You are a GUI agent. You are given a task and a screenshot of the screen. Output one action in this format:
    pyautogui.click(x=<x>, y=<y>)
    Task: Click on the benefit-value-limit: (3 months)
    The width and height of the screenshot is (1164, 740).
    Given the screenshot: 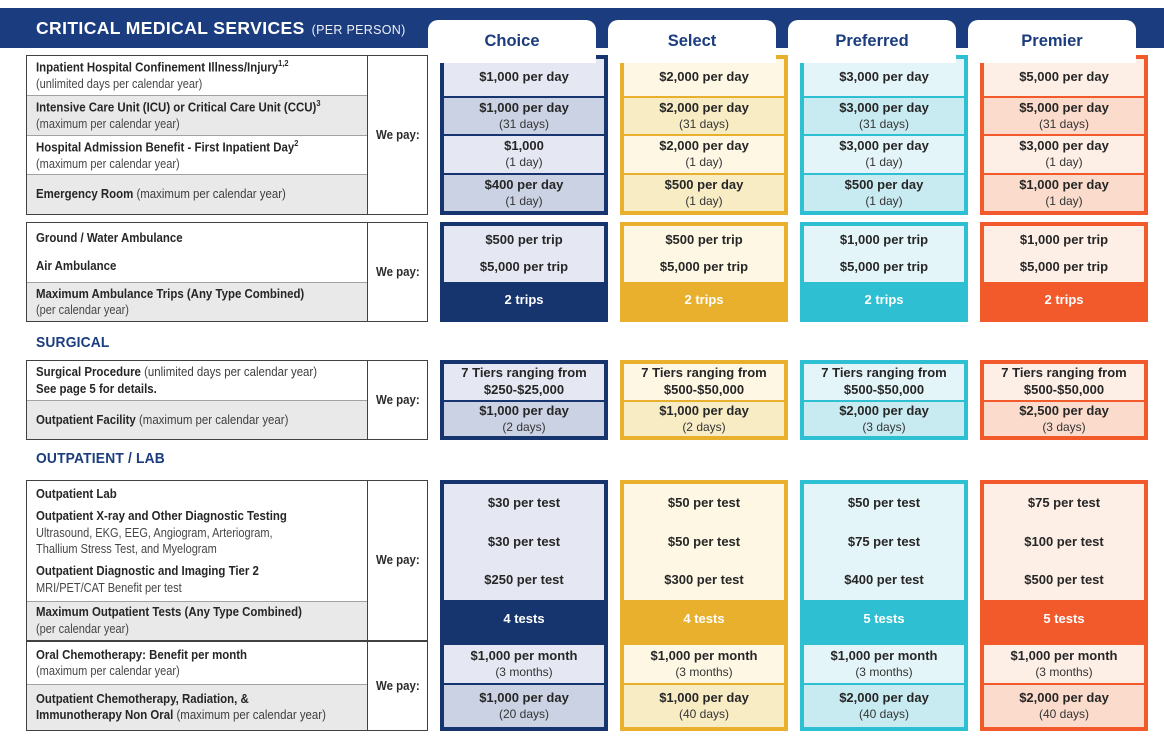 What is the action you would take?
    pyautogui.click(x=524, y=672)
    